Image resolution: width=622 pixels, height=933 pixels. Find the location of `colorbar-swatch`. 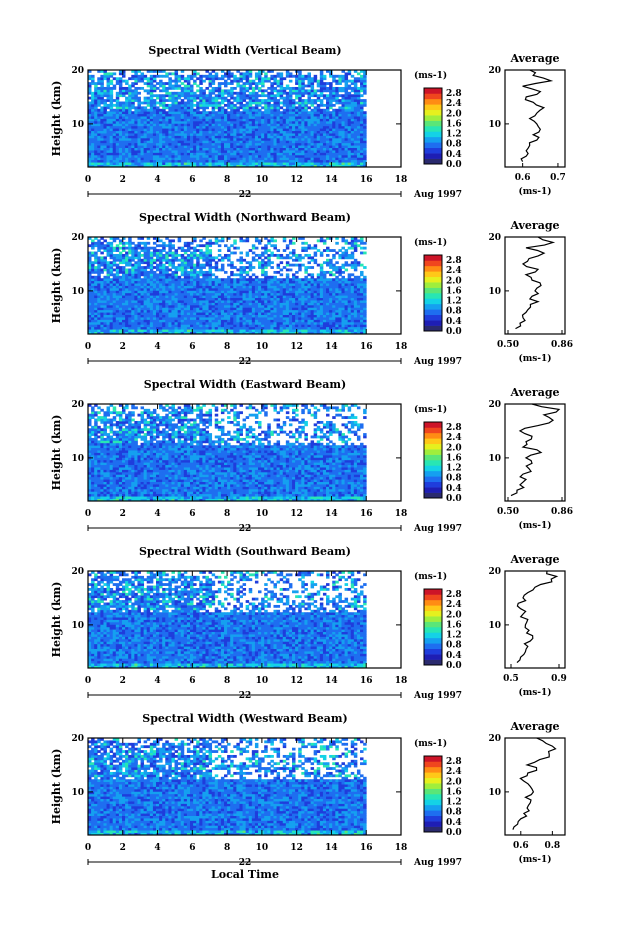

colorbar-swatch is located at coordinates (433, 156).